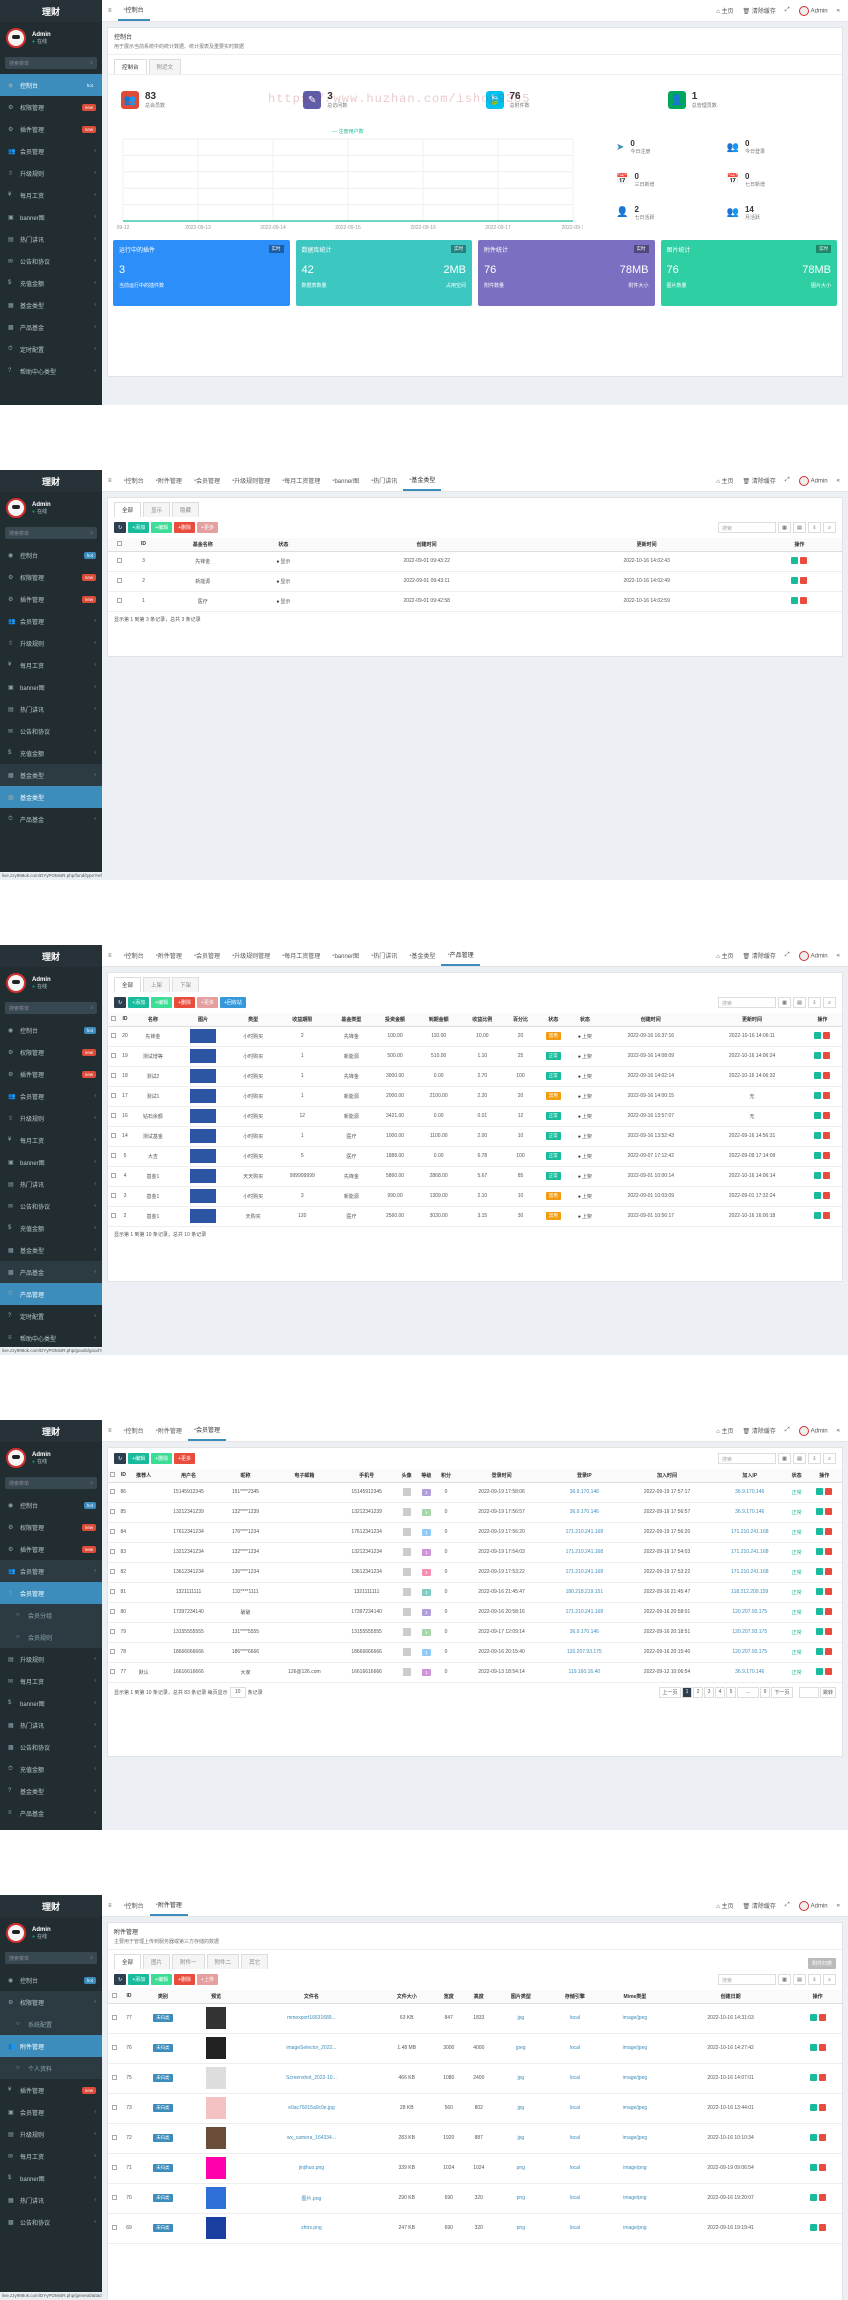 The image size is (848, 2300). I want to click on column-header: 名称, so click(153, 1020).